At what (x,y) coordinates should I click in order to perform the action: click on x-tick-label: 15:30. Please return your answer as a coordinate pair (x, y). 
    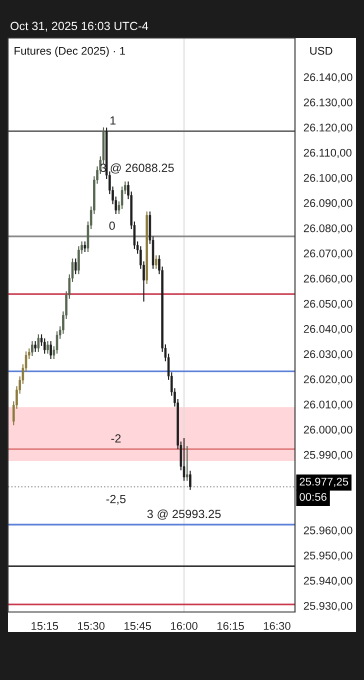
    Looking at the image, I should click on (91, 626).